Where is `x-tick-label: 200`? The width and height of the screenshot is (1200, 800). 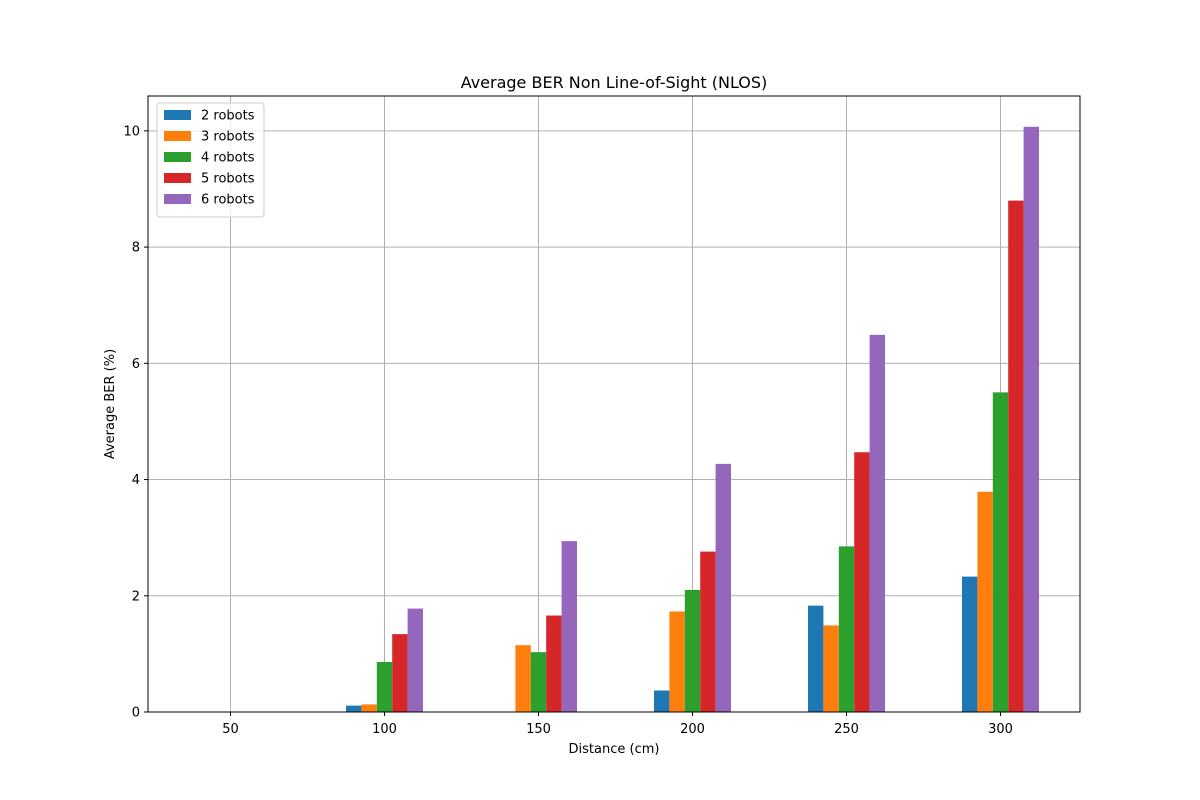 x-tick-label: 200 is located at coordinates (692, 729).